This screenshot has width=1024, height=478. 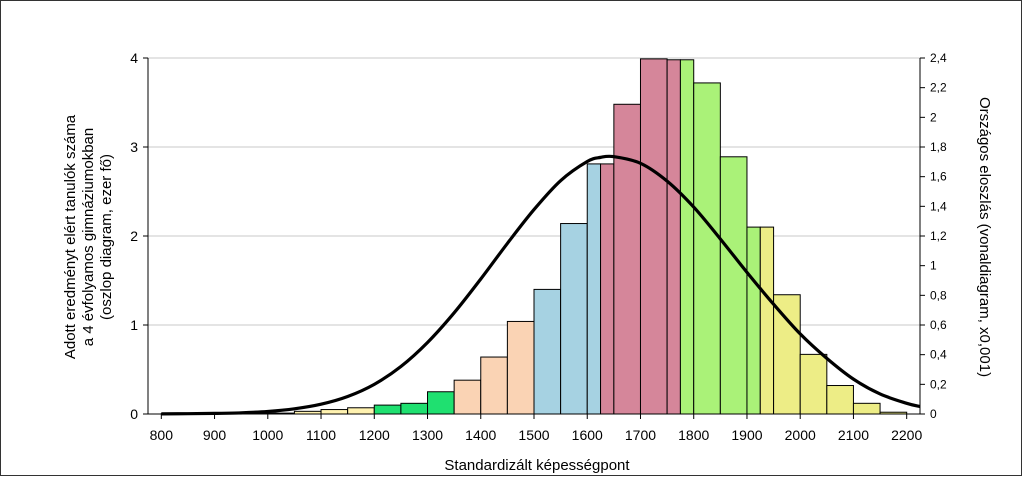 What do you see at coordinates (106, 237) in the screenshot?
I see `svg-text: (oszlop diagram, ezer fő)` at bounding box center [106, 237].